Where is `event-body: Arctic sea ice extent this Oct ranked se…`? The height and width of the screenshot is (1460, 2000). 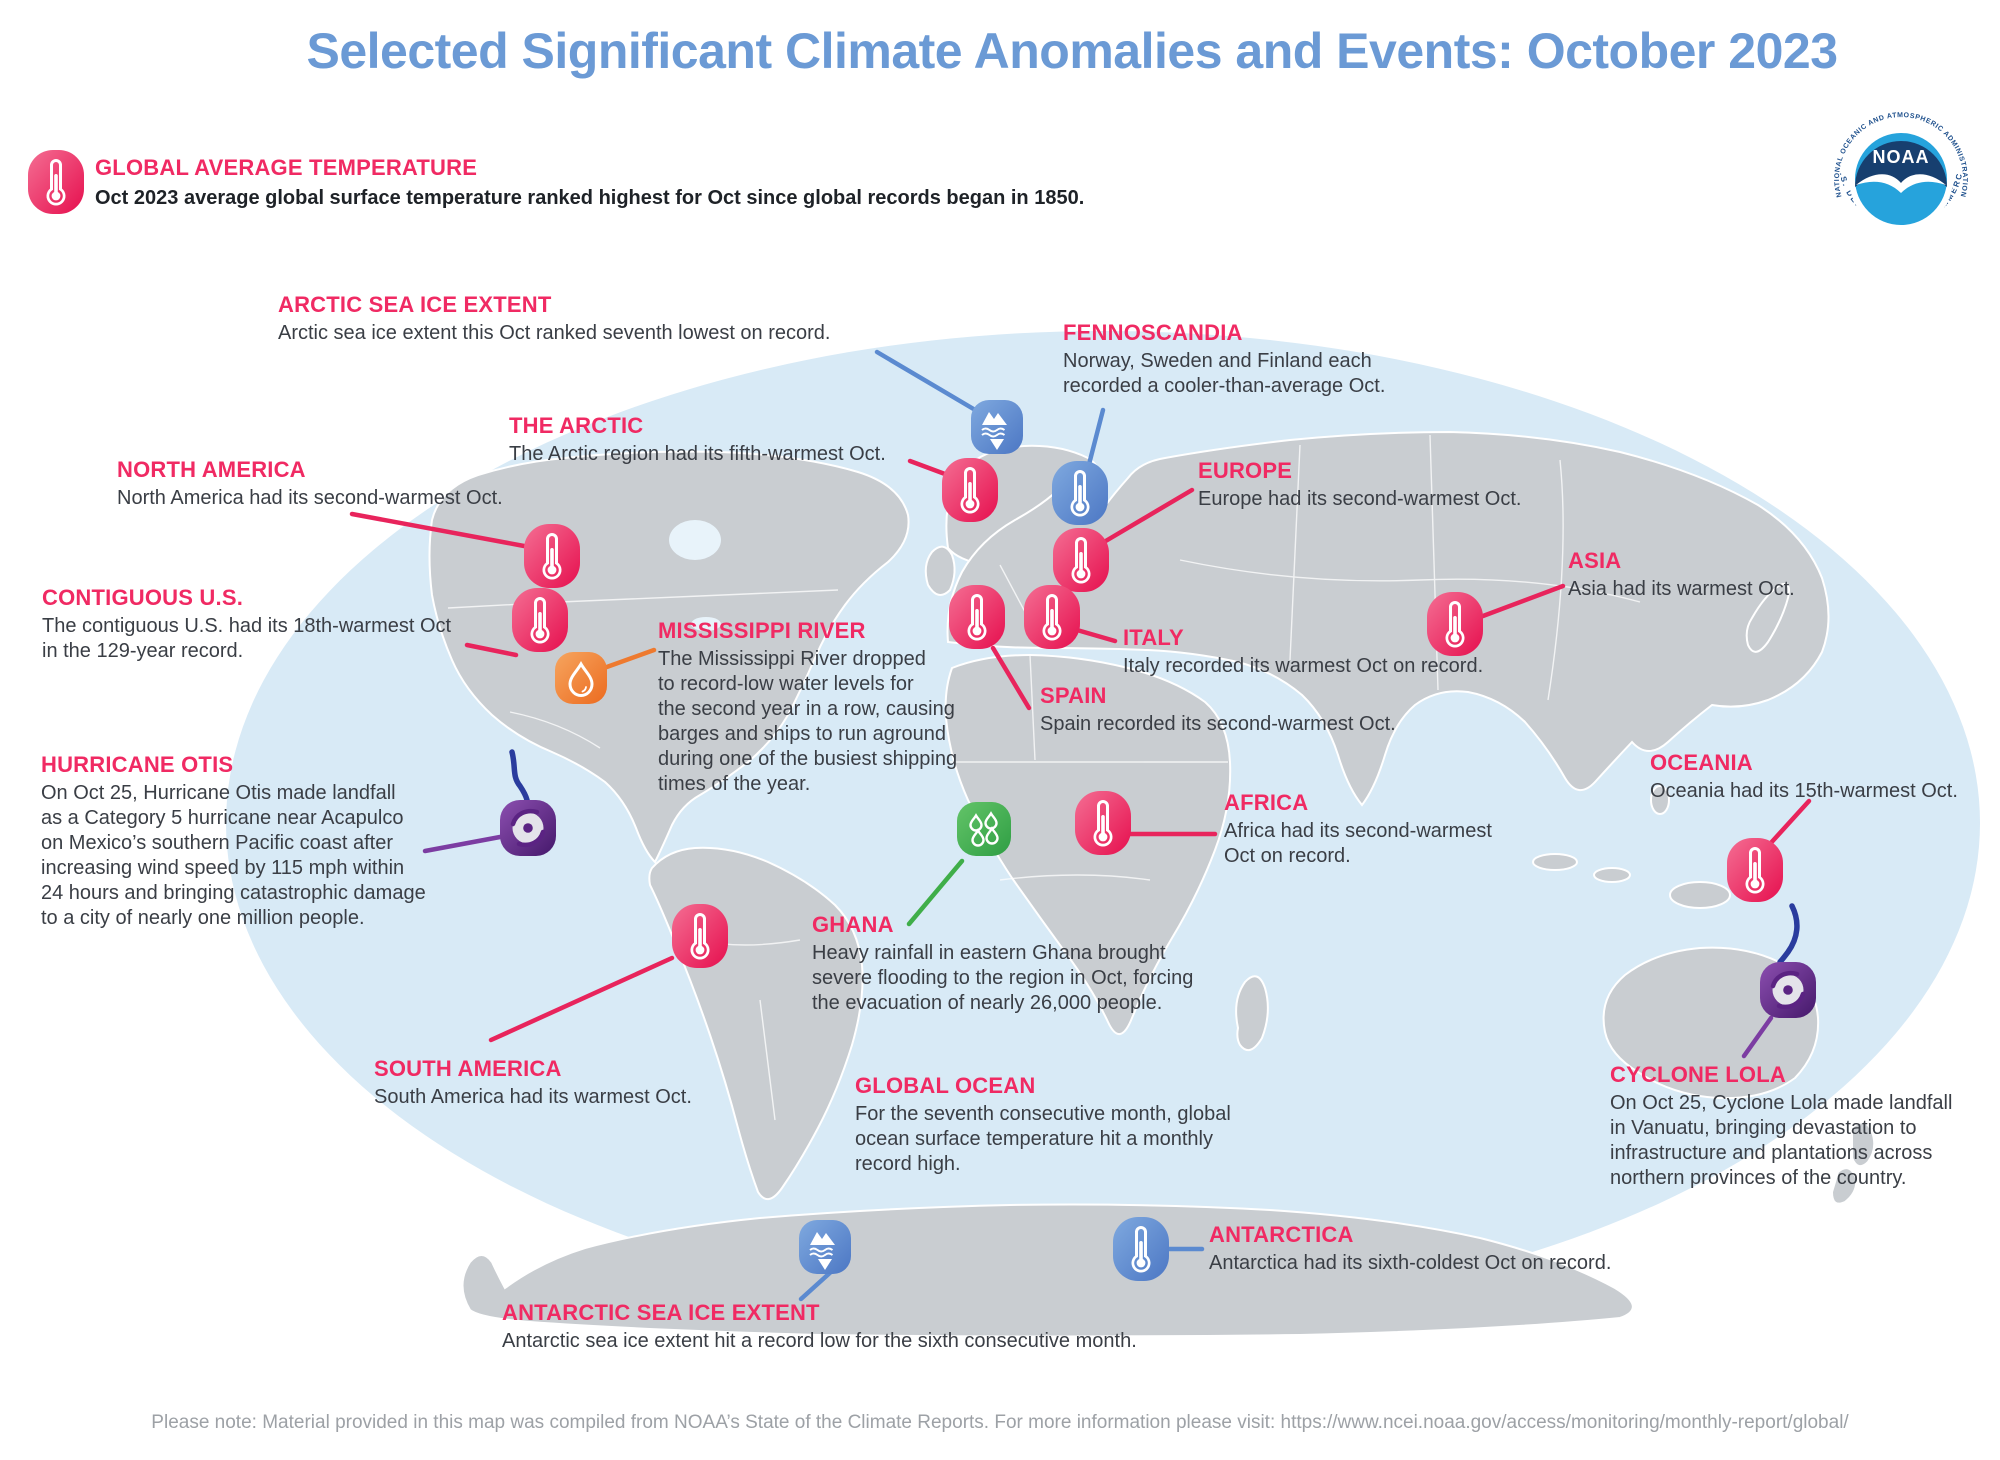 event-body: Arctic sea ice extent this Oct ranked se… is located at coordinates (554, 333).